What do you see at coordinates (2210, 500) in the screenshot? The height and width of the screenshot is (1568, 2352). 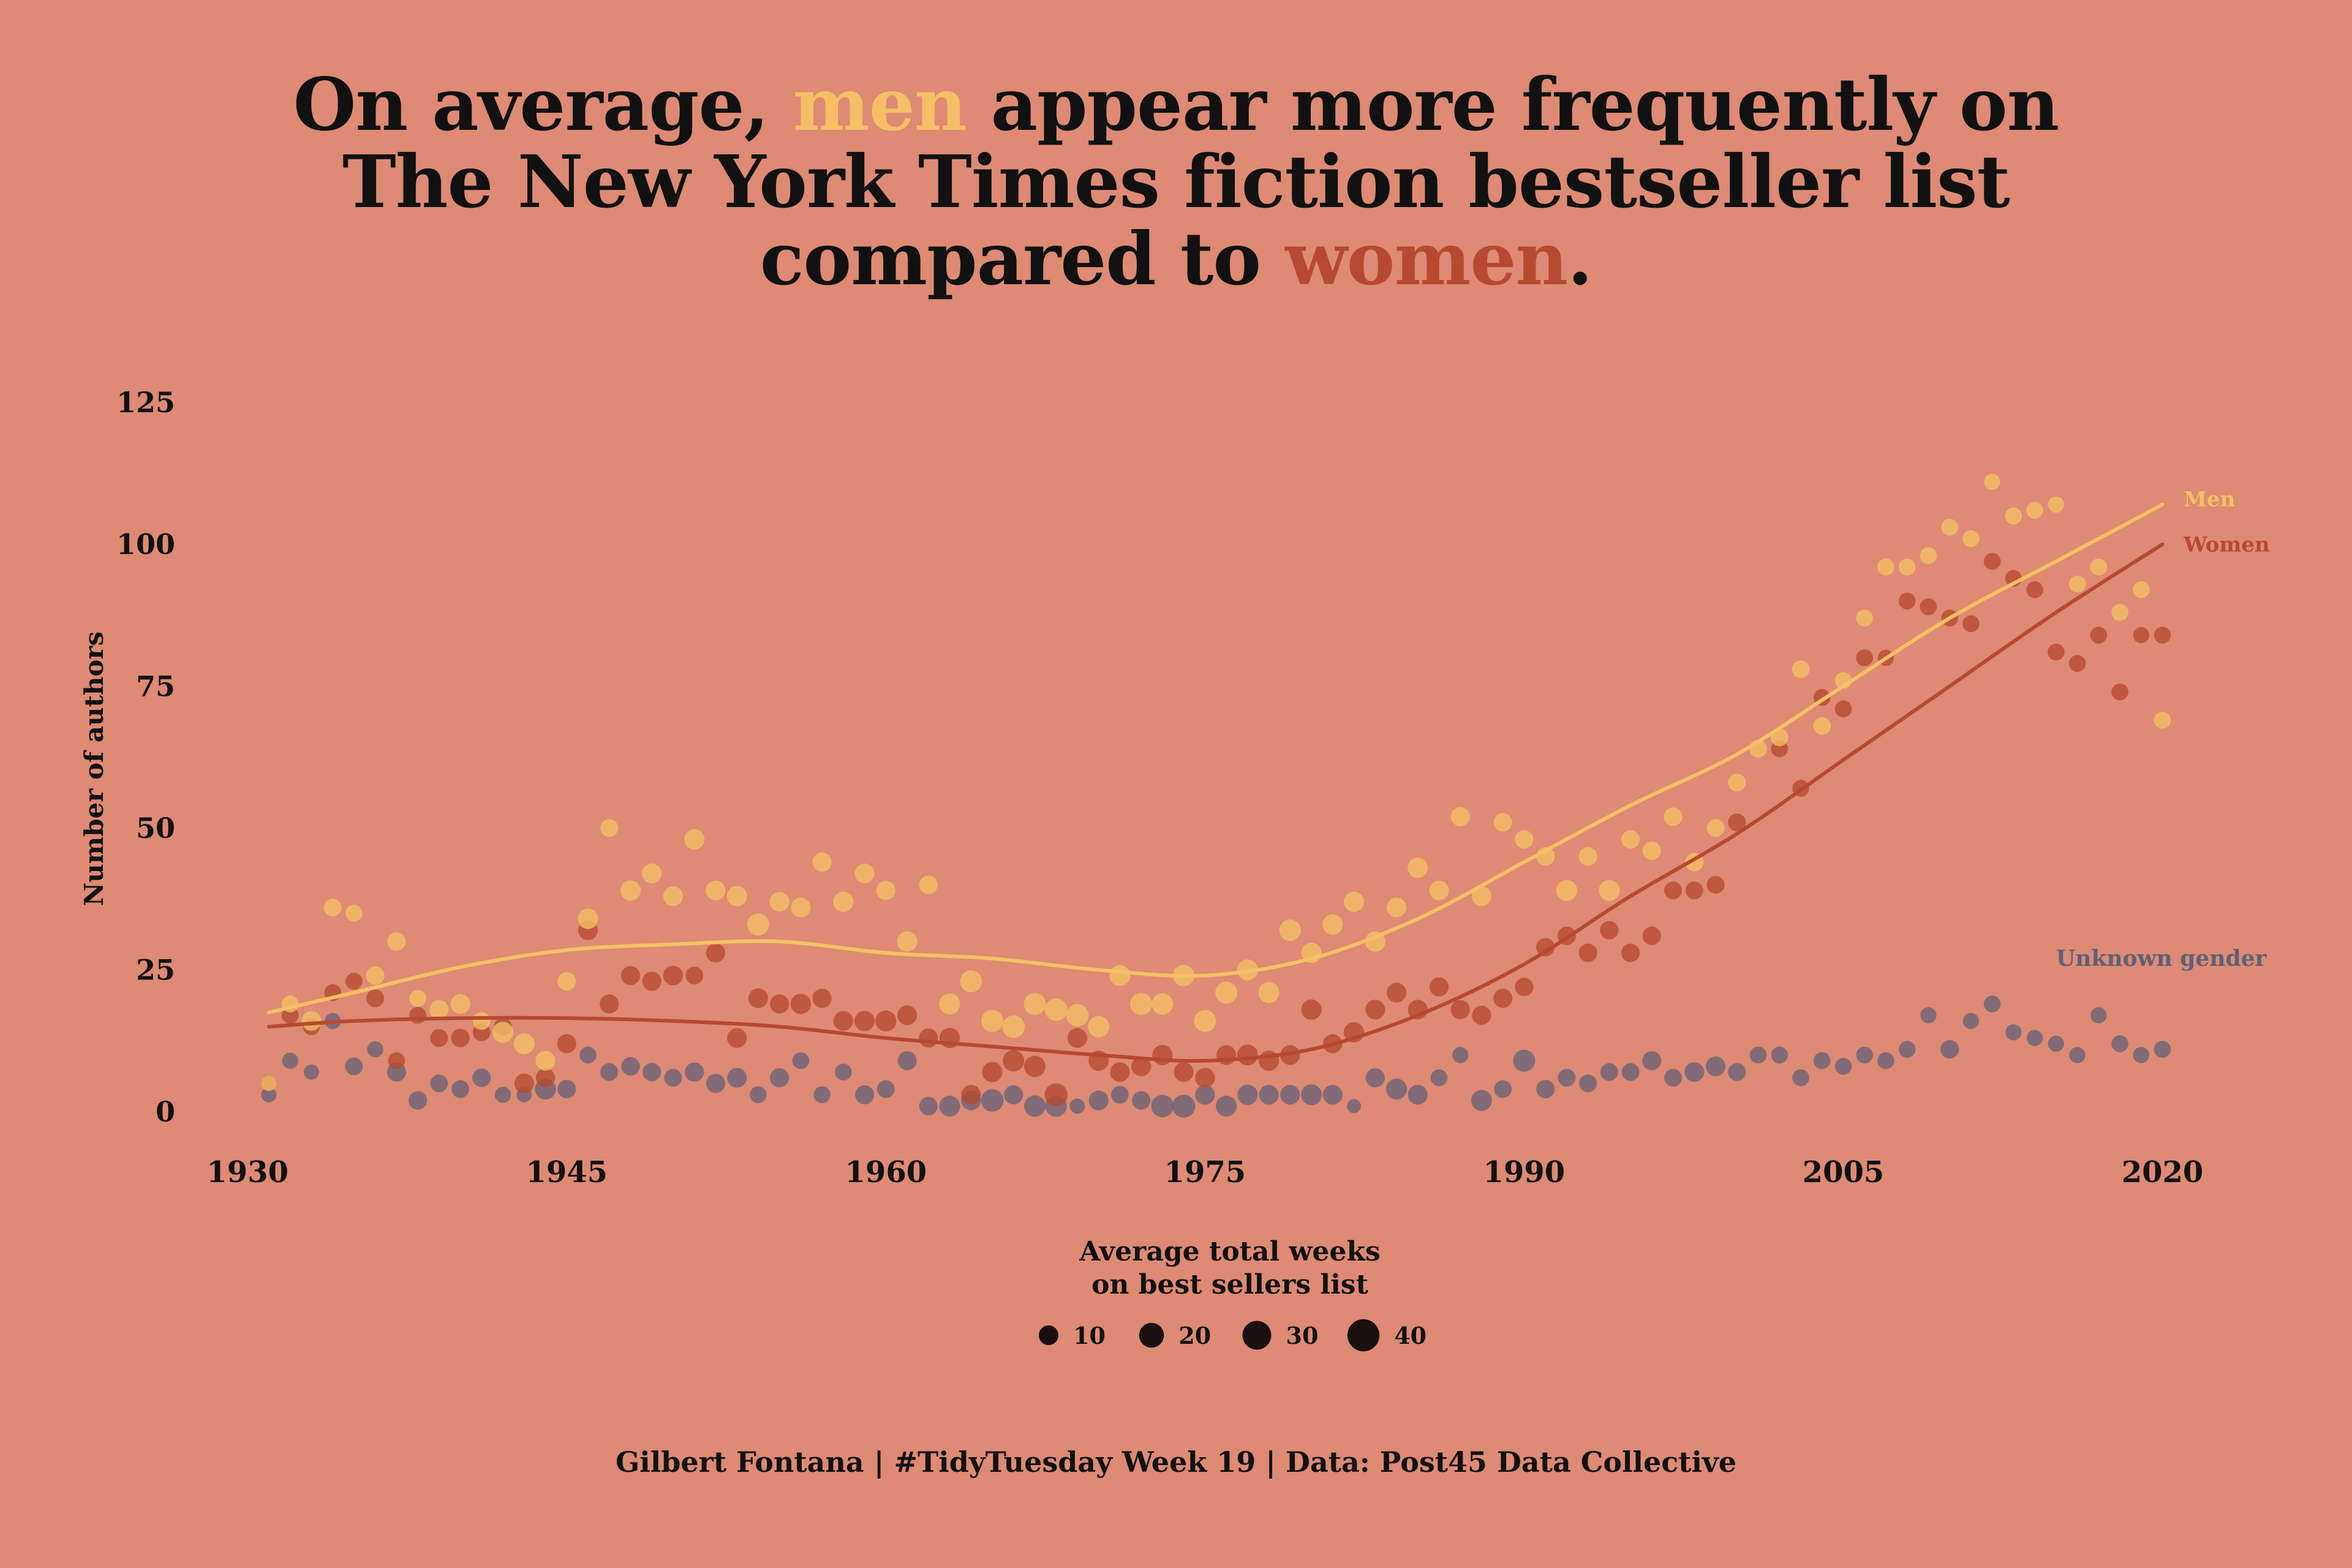 I see `label-men: Men` at bounding box center [2210, 500].